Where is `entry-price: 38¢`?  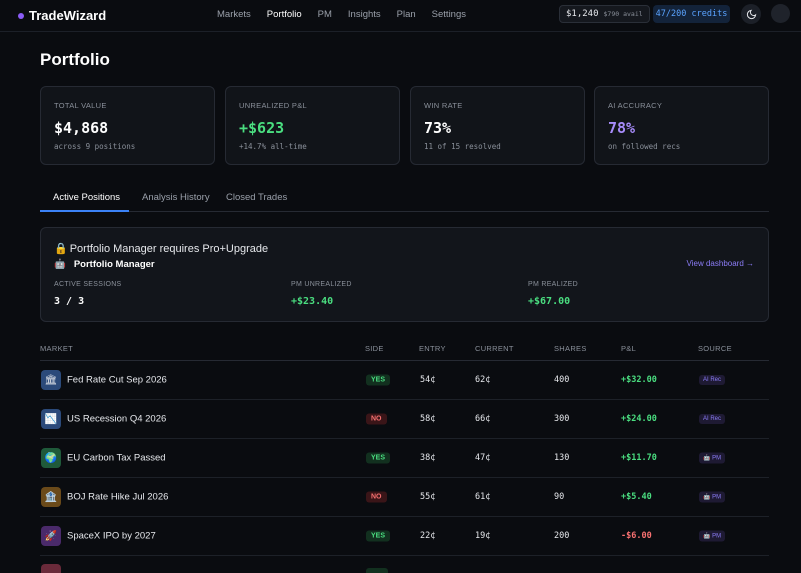
entry-price: 38¢ is located at coordinates (428, 458).